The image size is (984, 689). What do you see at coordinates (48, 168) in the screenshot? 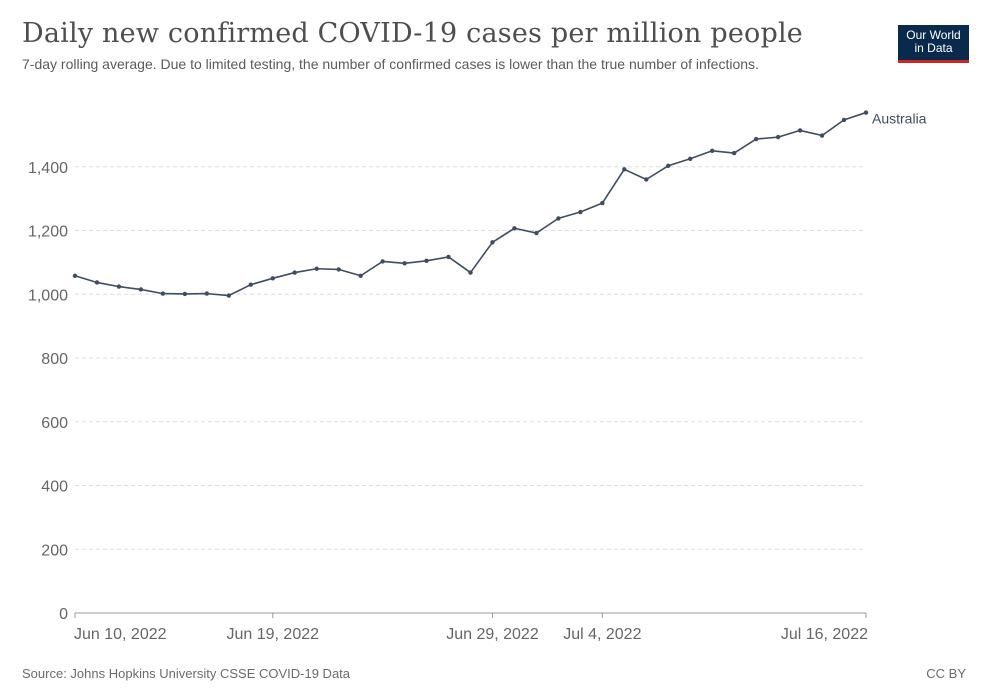
I see `y-tick-label: 1,400` at bounding box center [48, 168].